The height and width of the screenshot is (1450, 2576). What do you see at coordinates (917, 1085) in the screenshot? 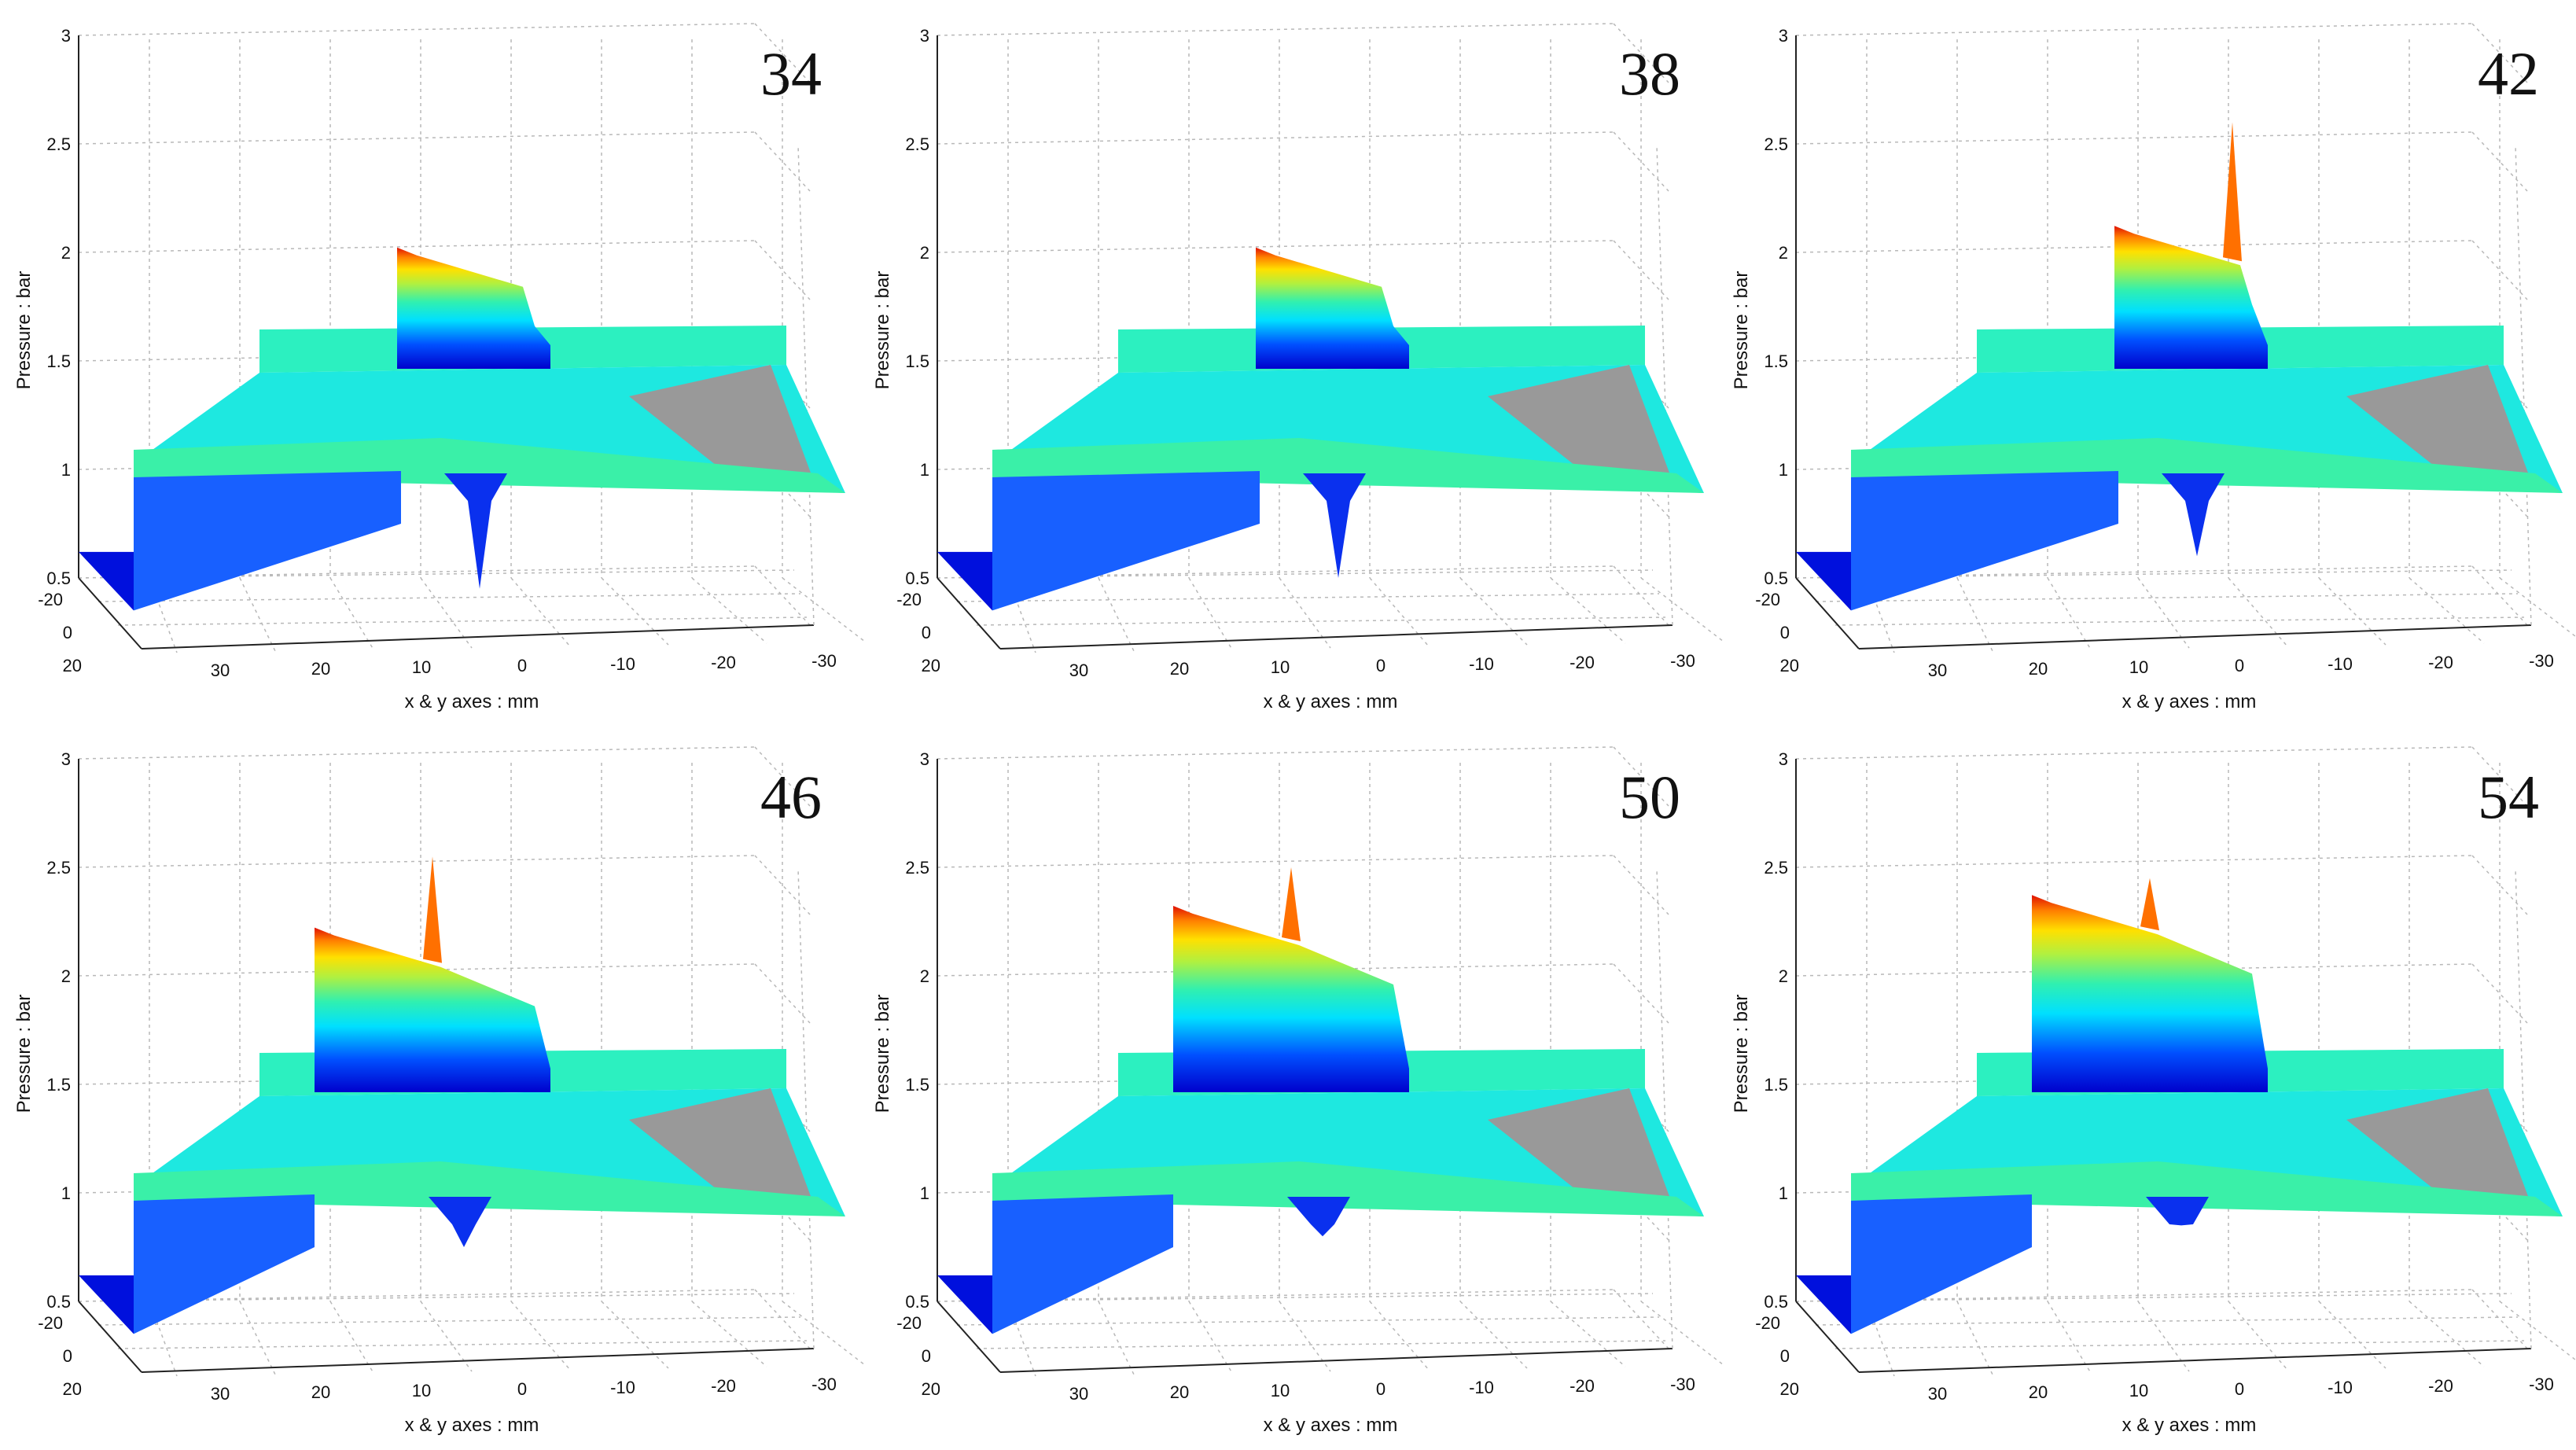
I see `z-tick-label: 1.5` at bounding box center [917, 1085].